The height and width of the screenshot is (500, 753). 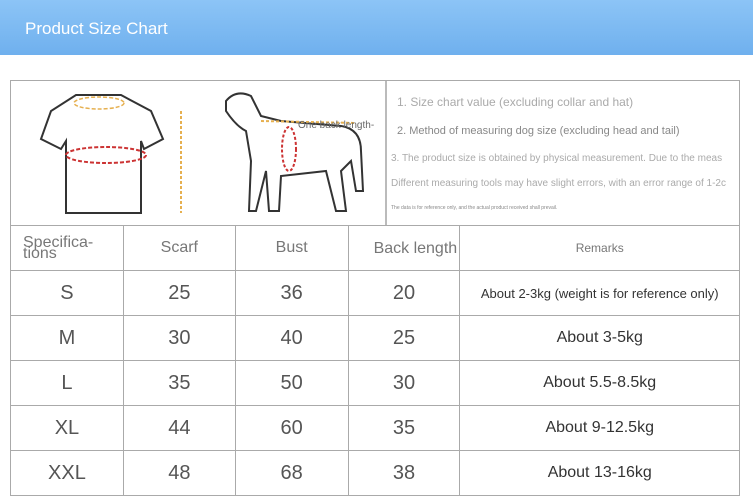 I want to click on back-length-cell: 35, so click(x=404, y=428).